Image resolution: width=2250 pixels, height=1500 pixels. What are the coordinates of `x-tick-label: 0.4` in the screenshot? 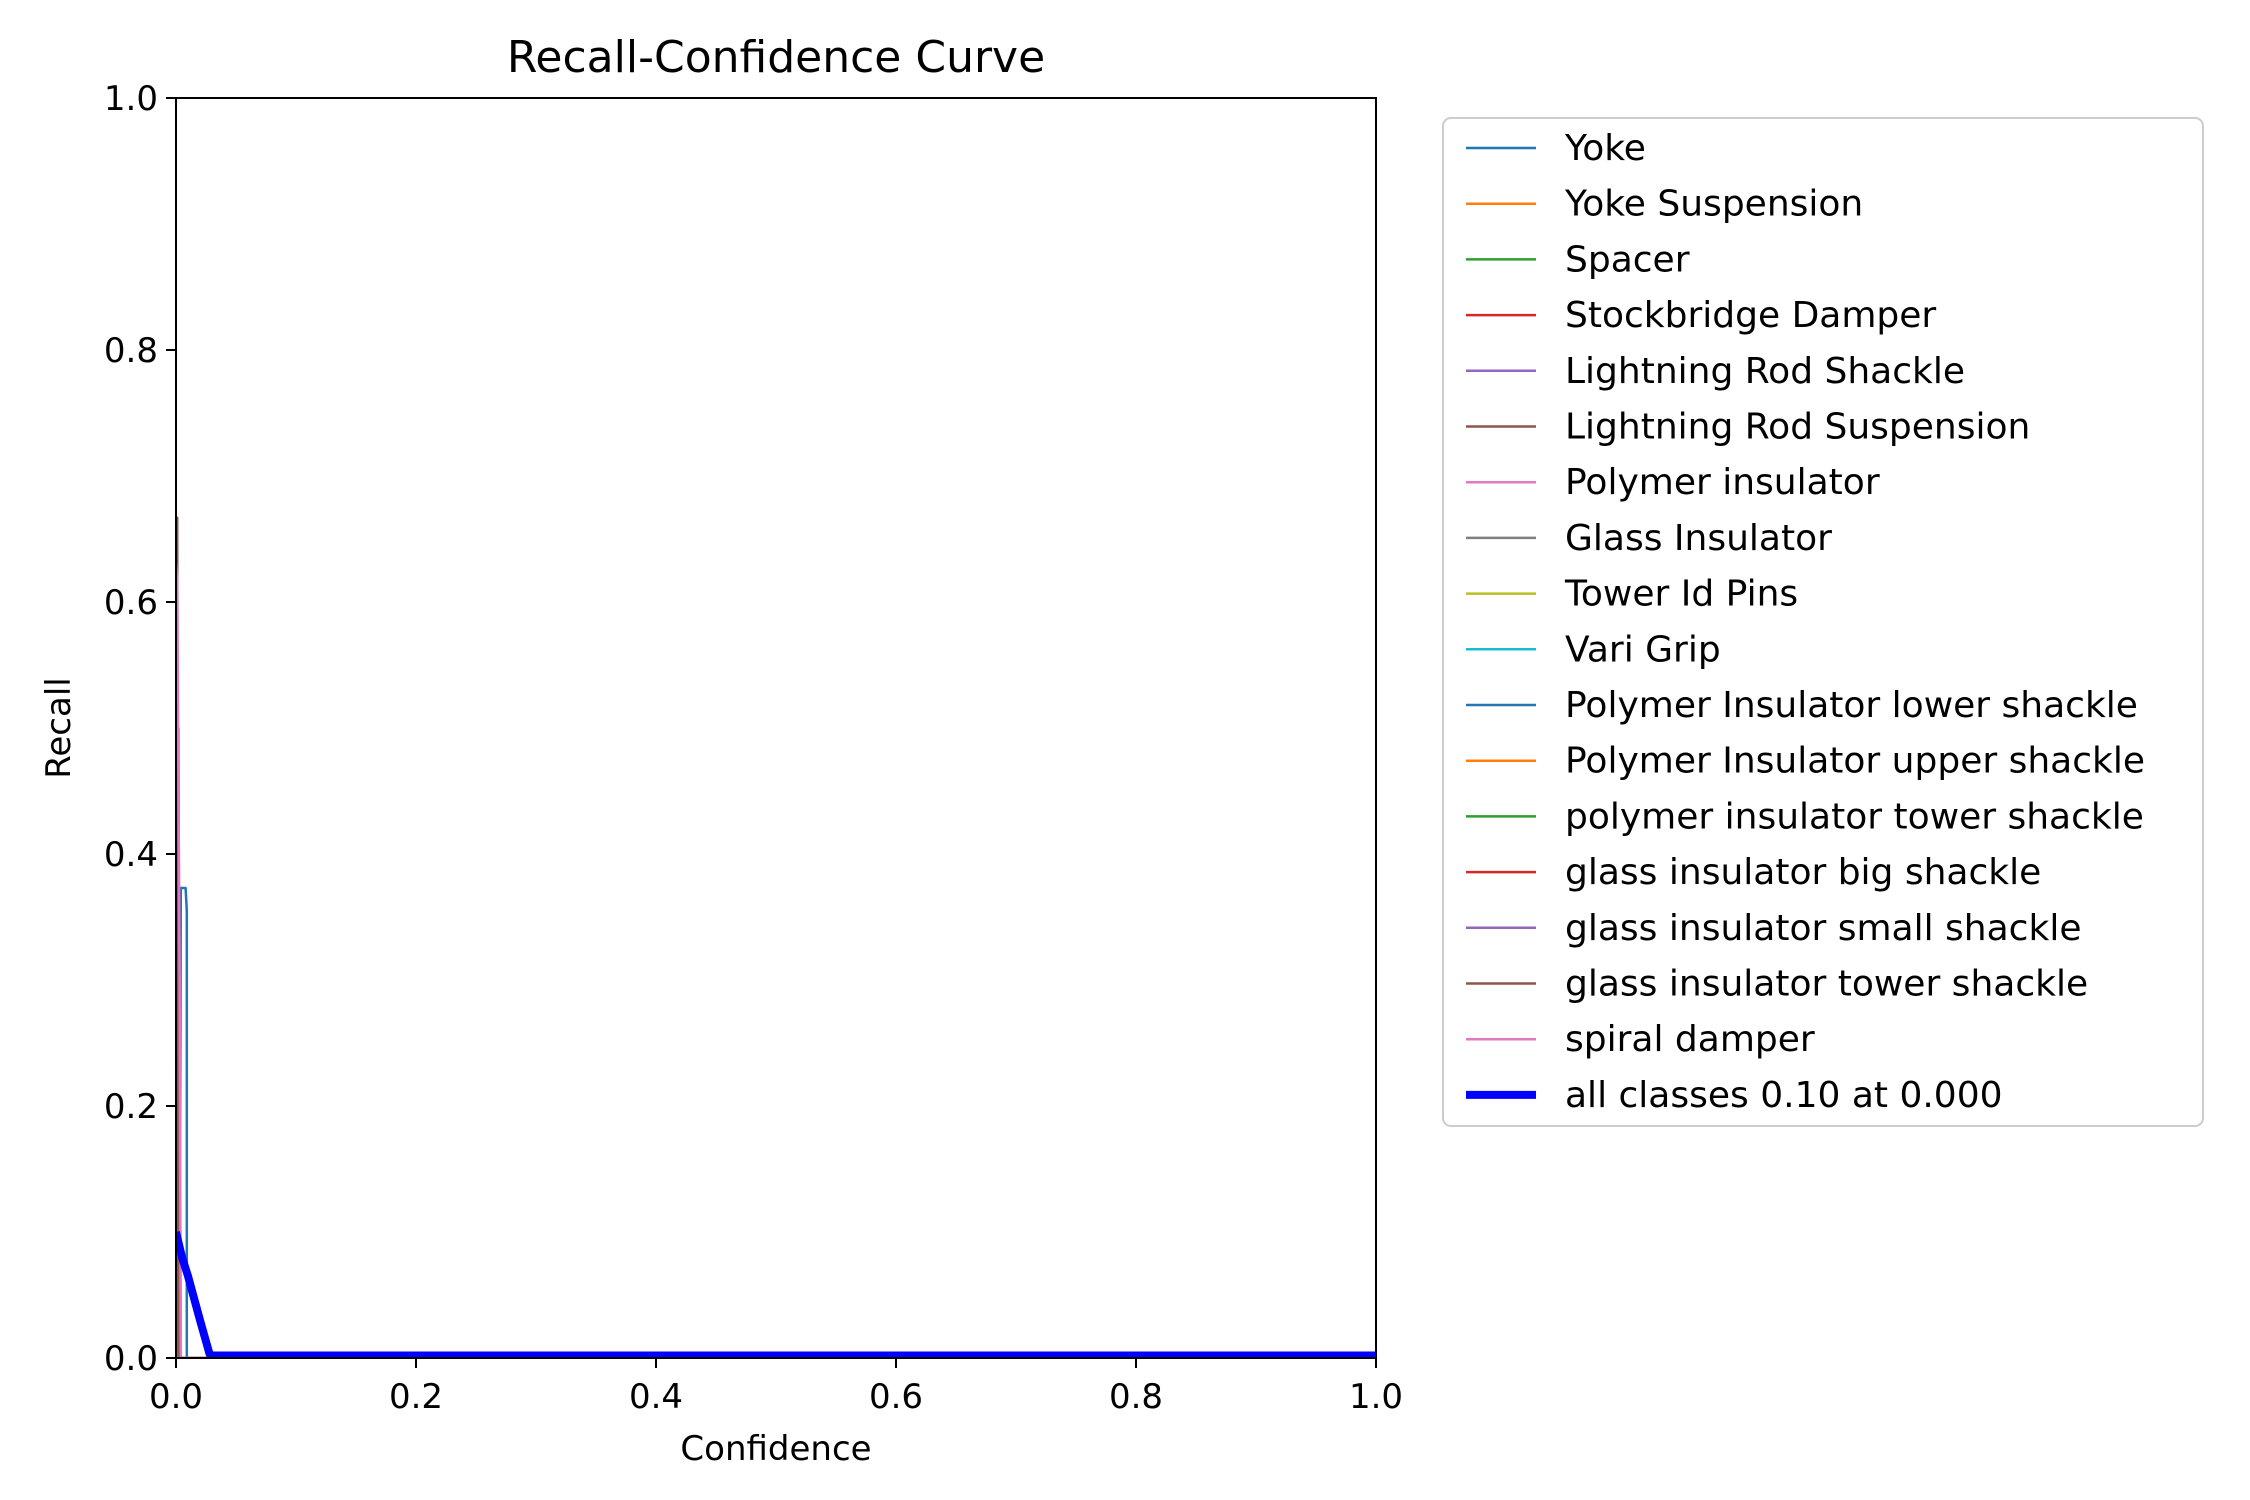 It's located at (656, 1397).